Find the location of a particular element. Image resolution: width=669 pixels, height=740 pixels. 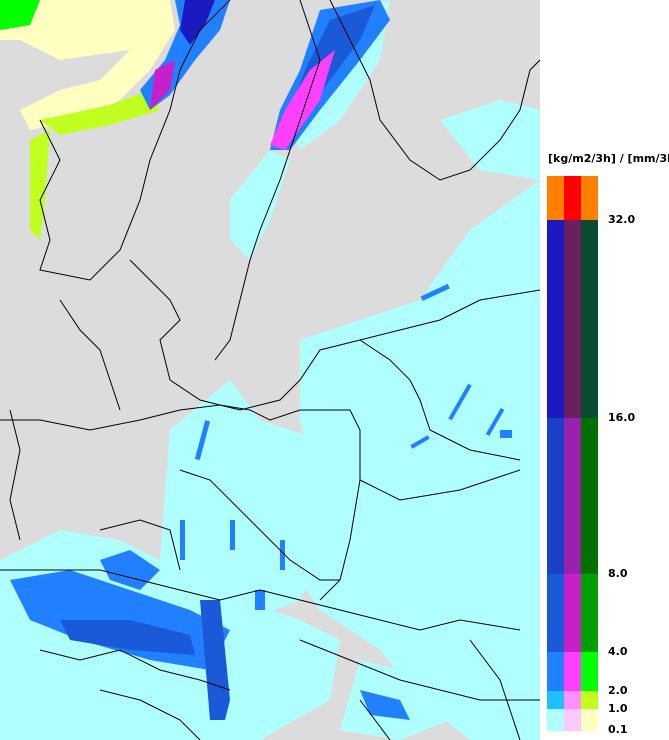

norway-coast-precip is located at coordinates (115, 120).